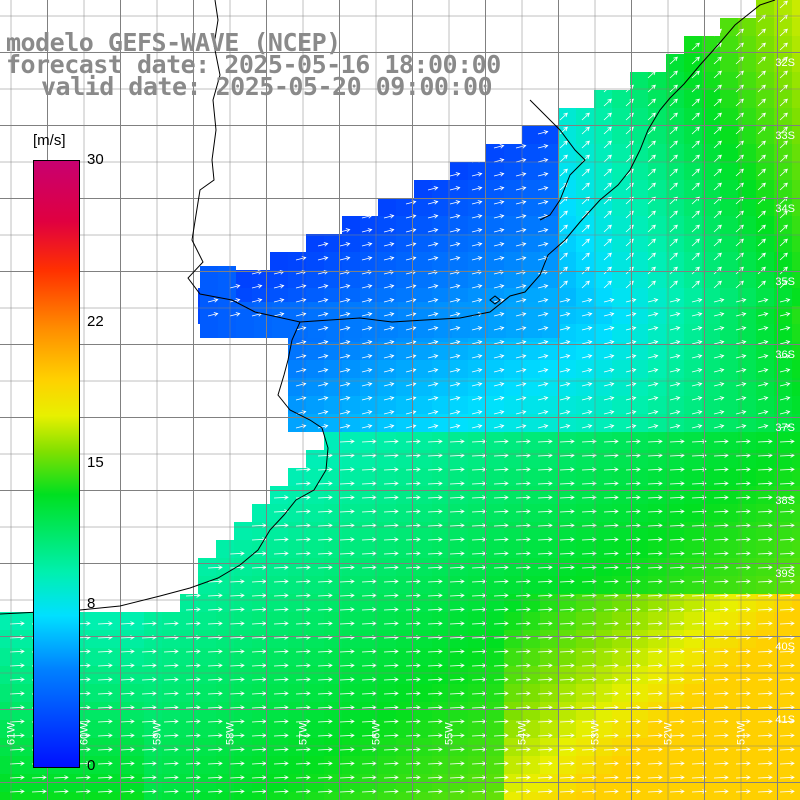 Image resolution: width=800 pixels, height=800 pixels. Describe the element at coordinates (669, 733) in the screenshot. I see `longitude-label: 52W` at that location.